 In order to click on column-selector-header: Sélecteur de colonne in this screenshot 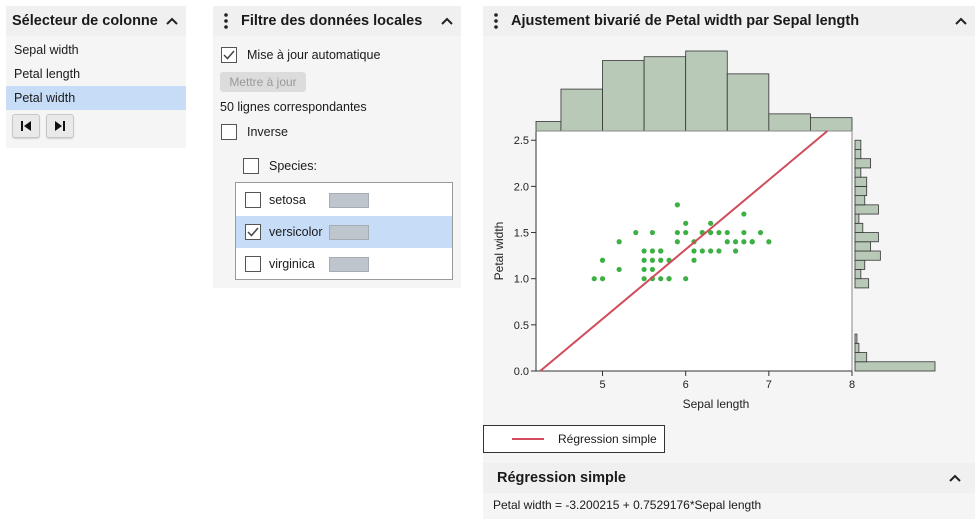, I will do `click(96, 21)`.